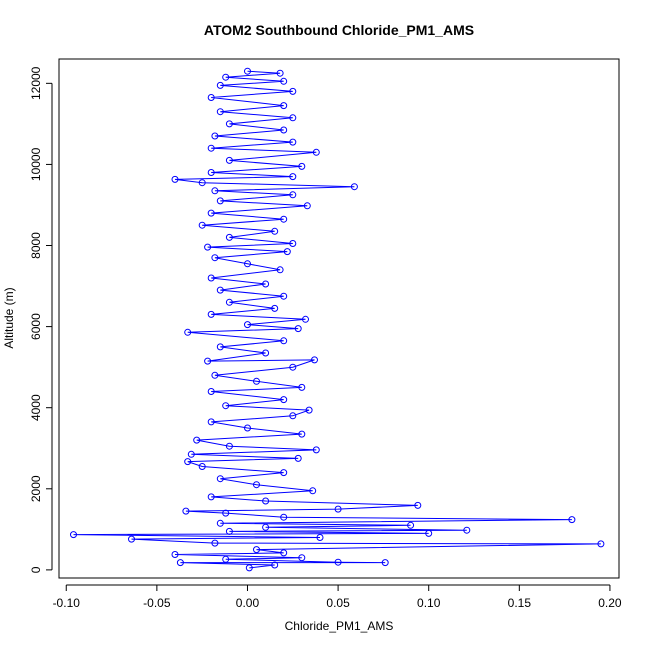  I want to click on y-axis: 0 2000 4000 6000 8000 10000 12000, so click(41, 319).